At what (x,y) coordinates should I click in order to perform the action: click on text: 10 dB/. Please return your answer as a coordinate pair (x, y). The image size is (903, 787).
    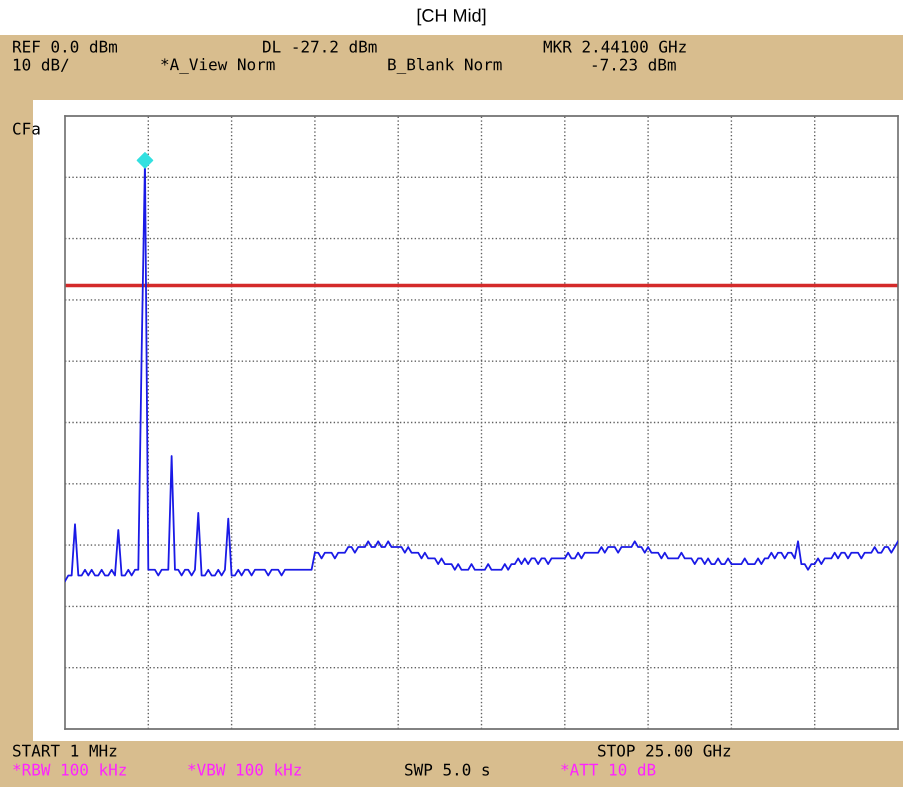
    Looking at the image, I should click on (41, 65).